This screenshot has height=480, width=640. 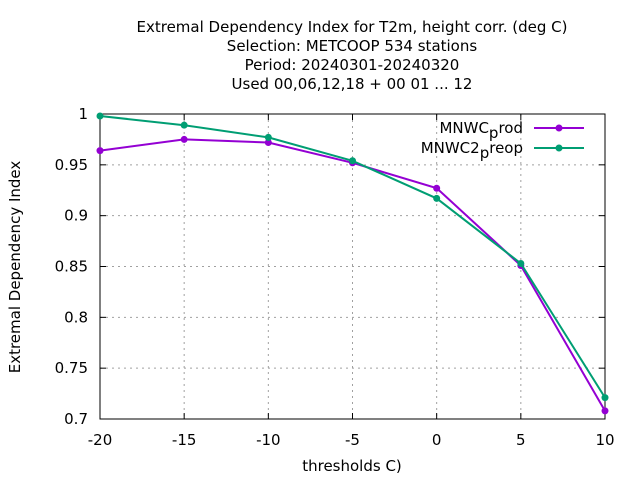 I want to click on x-tick-label: 5, so click(x=521, y=440).